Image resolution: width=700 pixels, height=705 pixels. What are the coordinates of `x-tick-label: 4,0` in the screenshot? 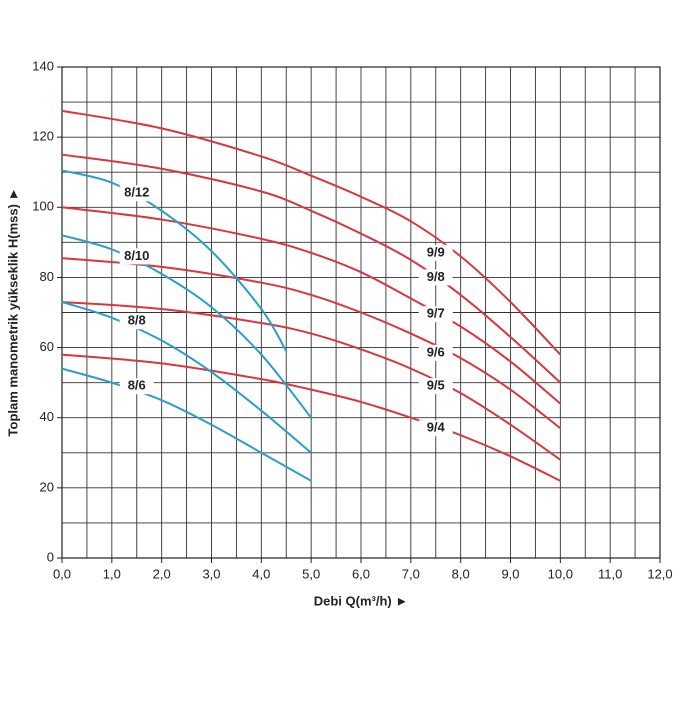 It's located at (261, 573).